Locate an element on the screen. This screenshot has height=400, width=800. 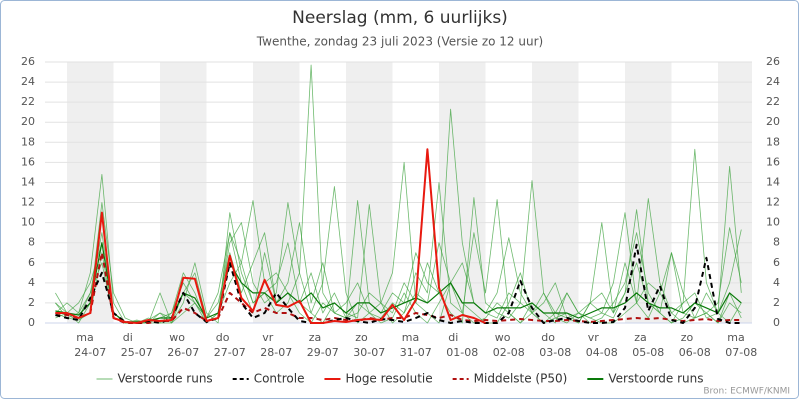
y2-tick-label: 2 is located at coordinates (776, 302).